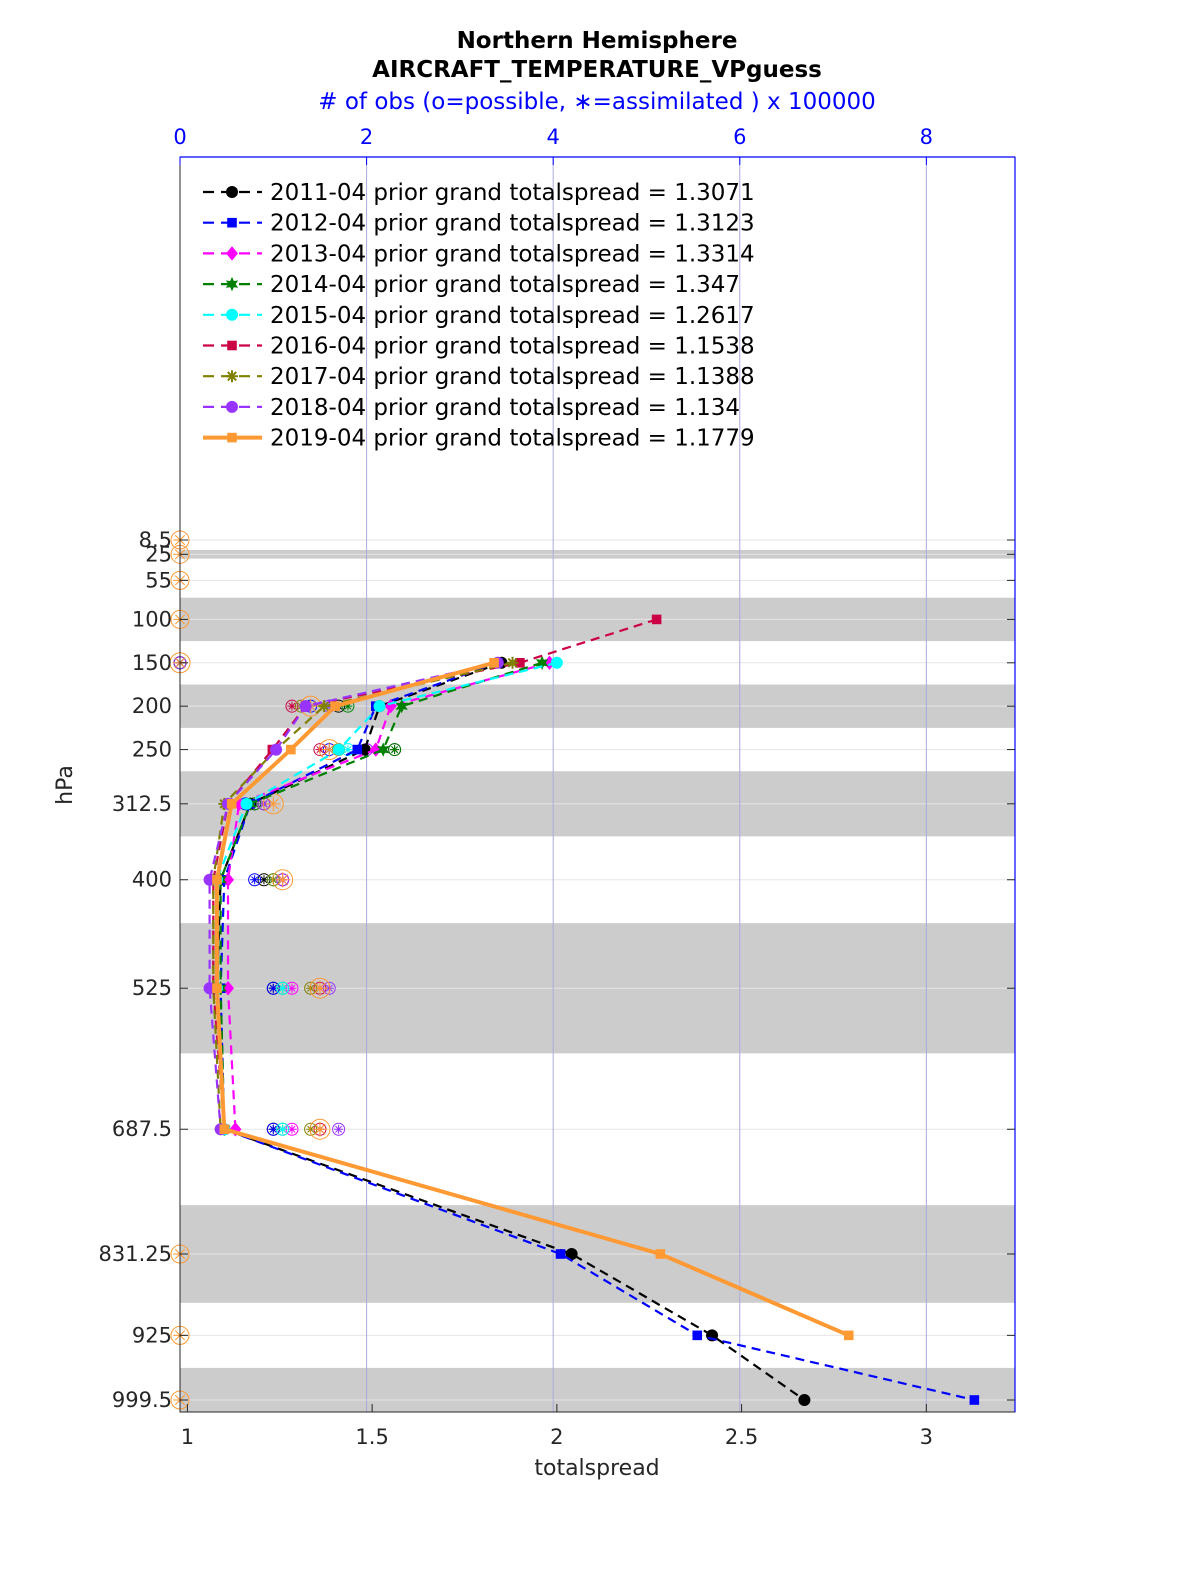 This screenshot has width=1200, height=1575. I want to click on obs-3-1-assimilated, so click(348, 706).